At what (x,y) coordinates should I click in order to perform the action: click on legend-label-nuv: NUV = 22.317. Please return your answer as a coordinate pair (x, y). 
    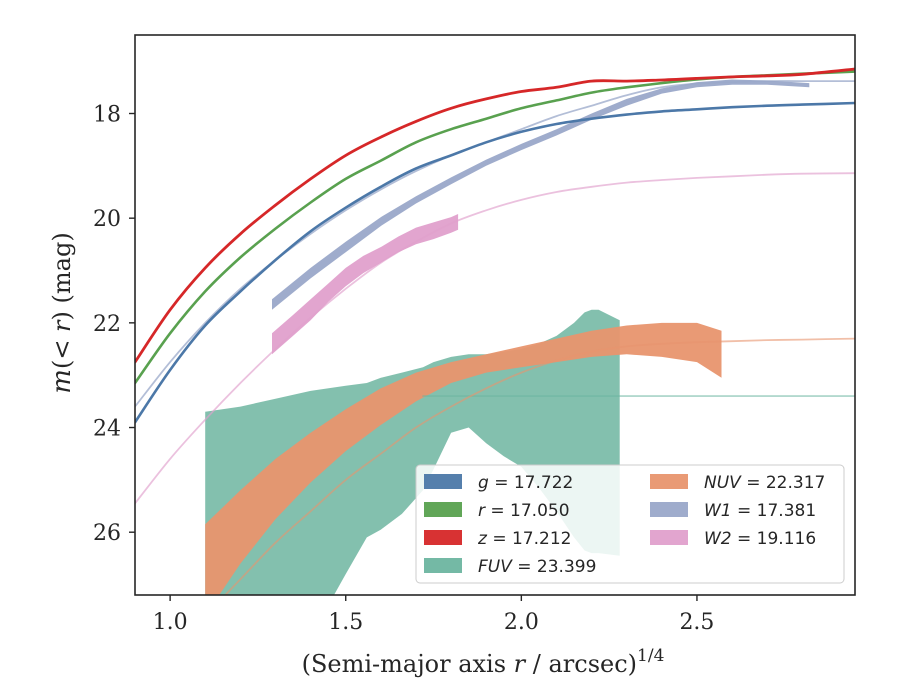
    Looking at the image, I should click on (764, 483).